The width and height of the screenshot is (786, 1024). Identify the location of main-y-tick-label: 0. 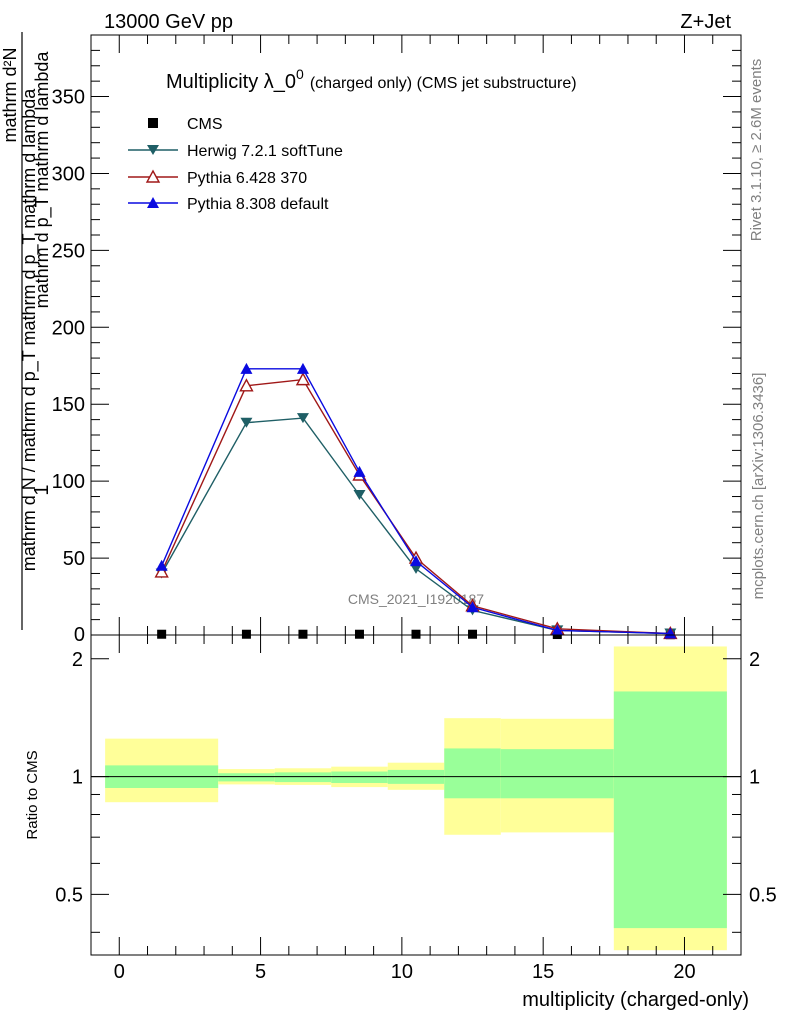
(79, 635).